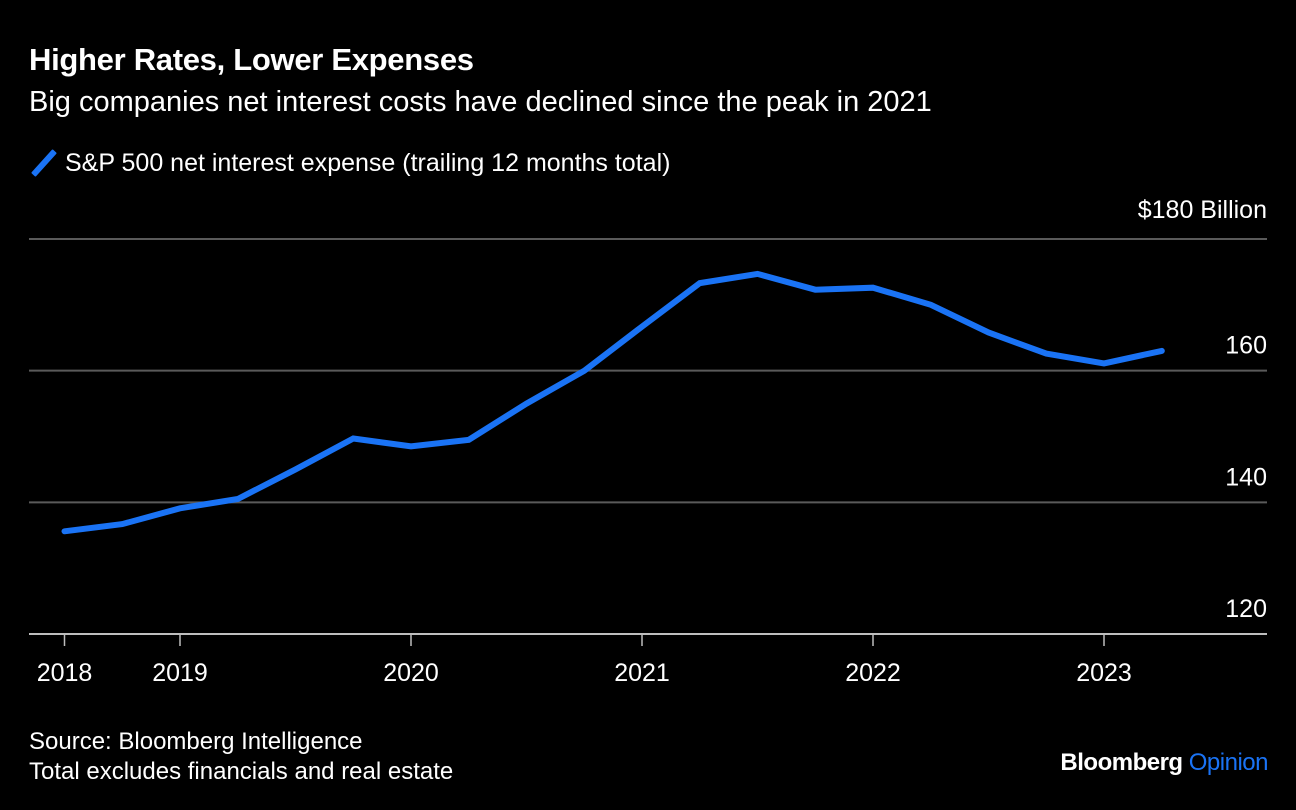  Describe the element at coordinates (873, 673) in the screenshot. I see `x-tick-label: 2022` at that location.